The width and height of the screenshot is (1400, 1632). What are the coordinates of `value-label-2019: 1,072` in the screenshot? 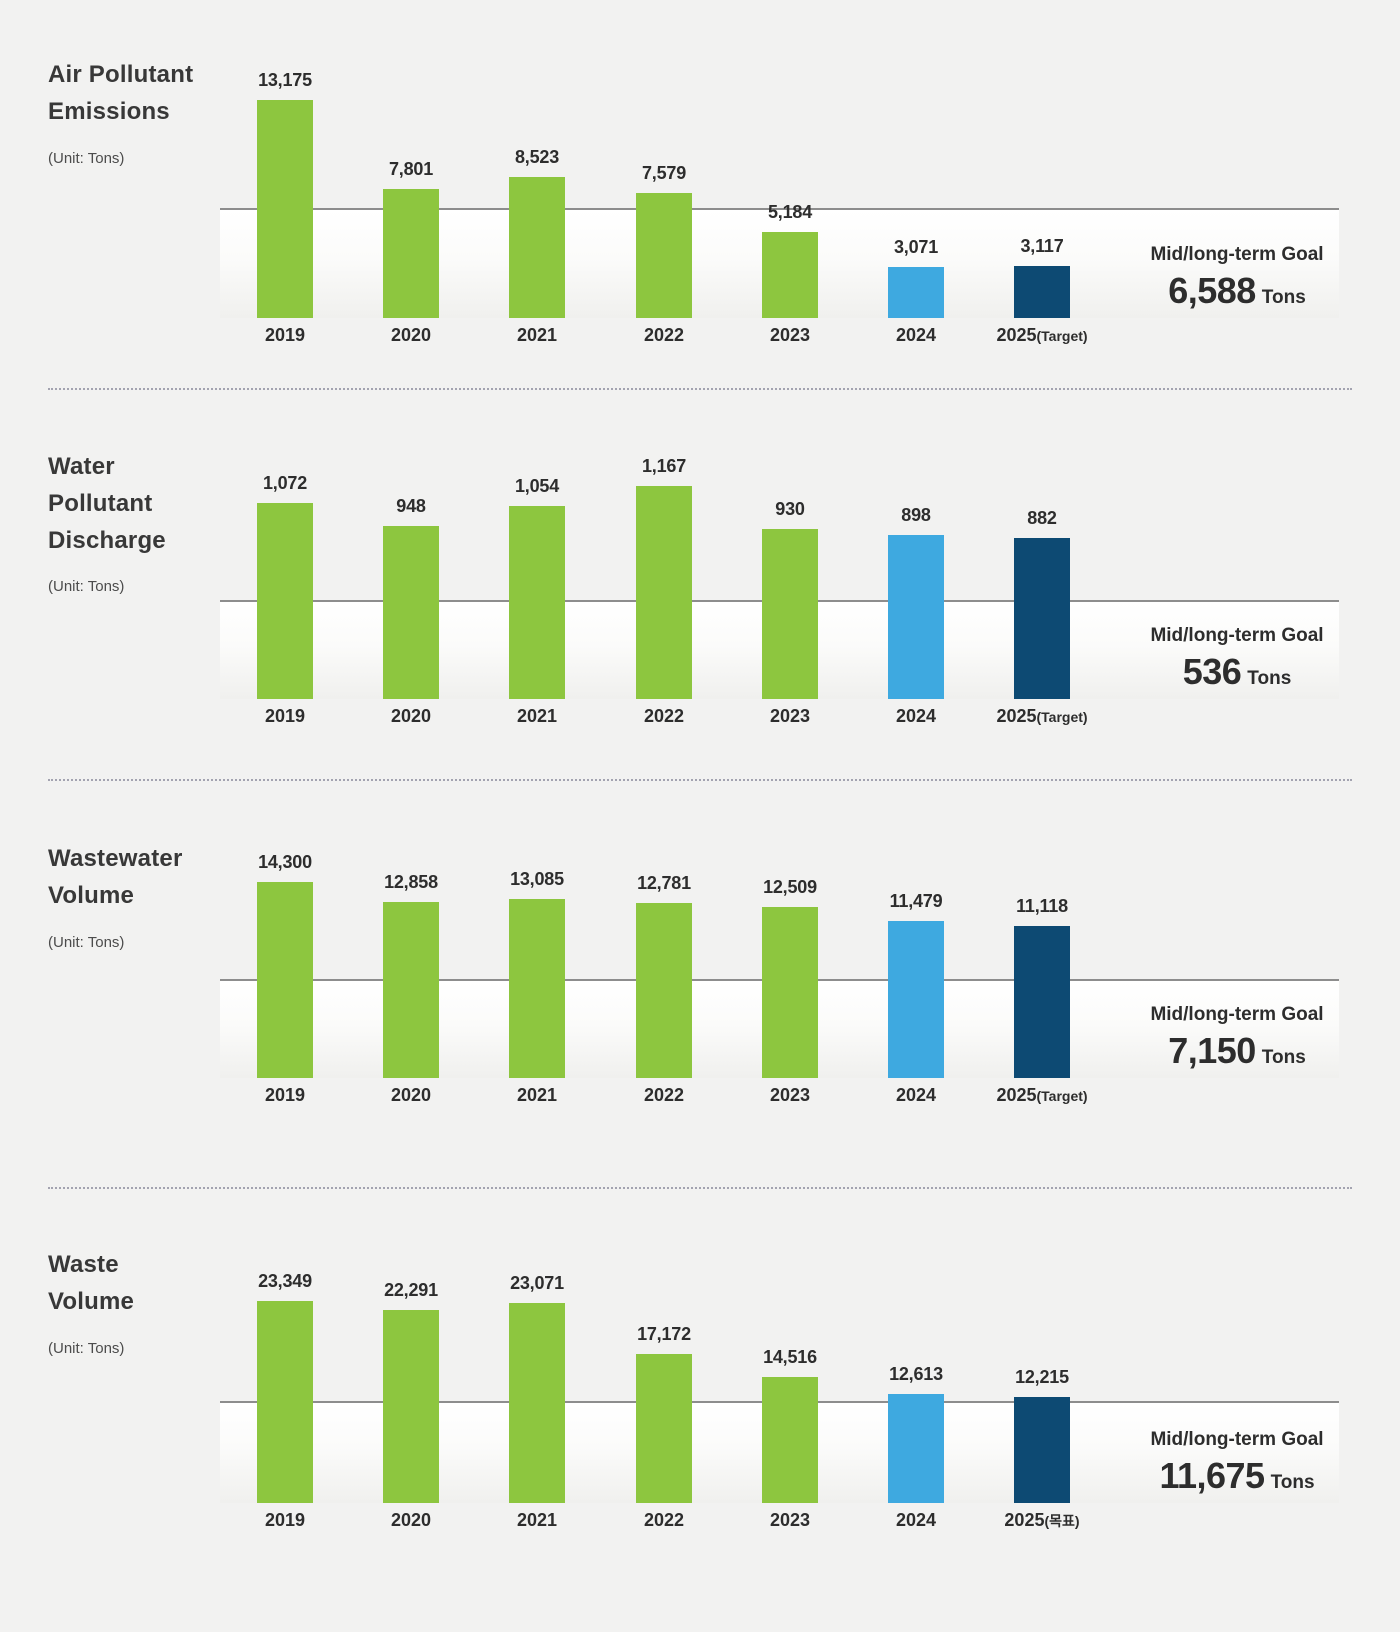 It's located at (285, 483).